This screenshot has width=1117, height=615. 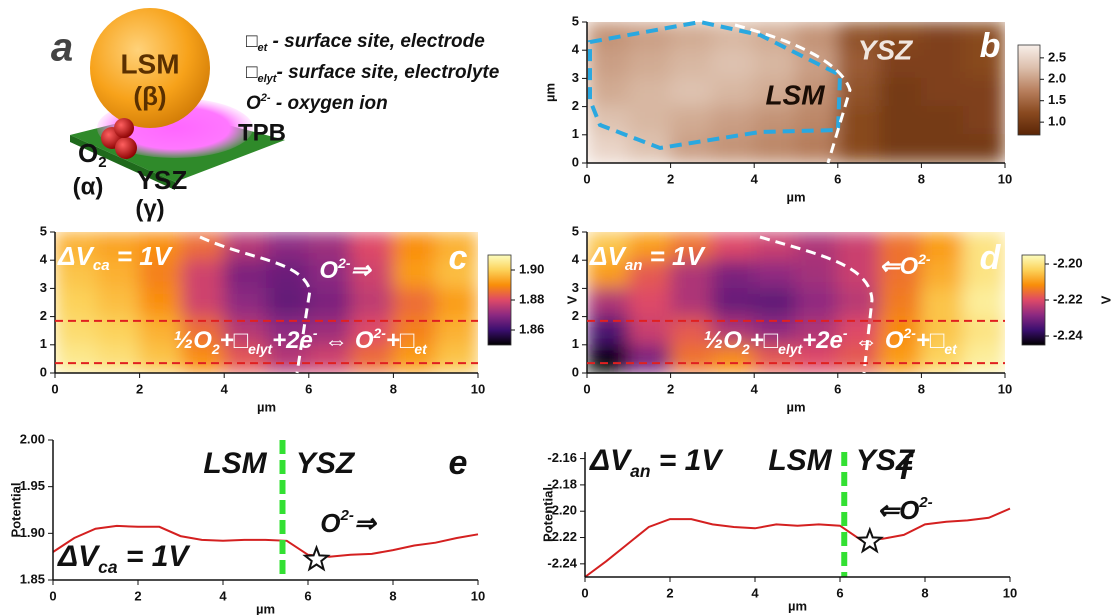 I want to click on text-segment: ⇒, so click(x=366, y=523).